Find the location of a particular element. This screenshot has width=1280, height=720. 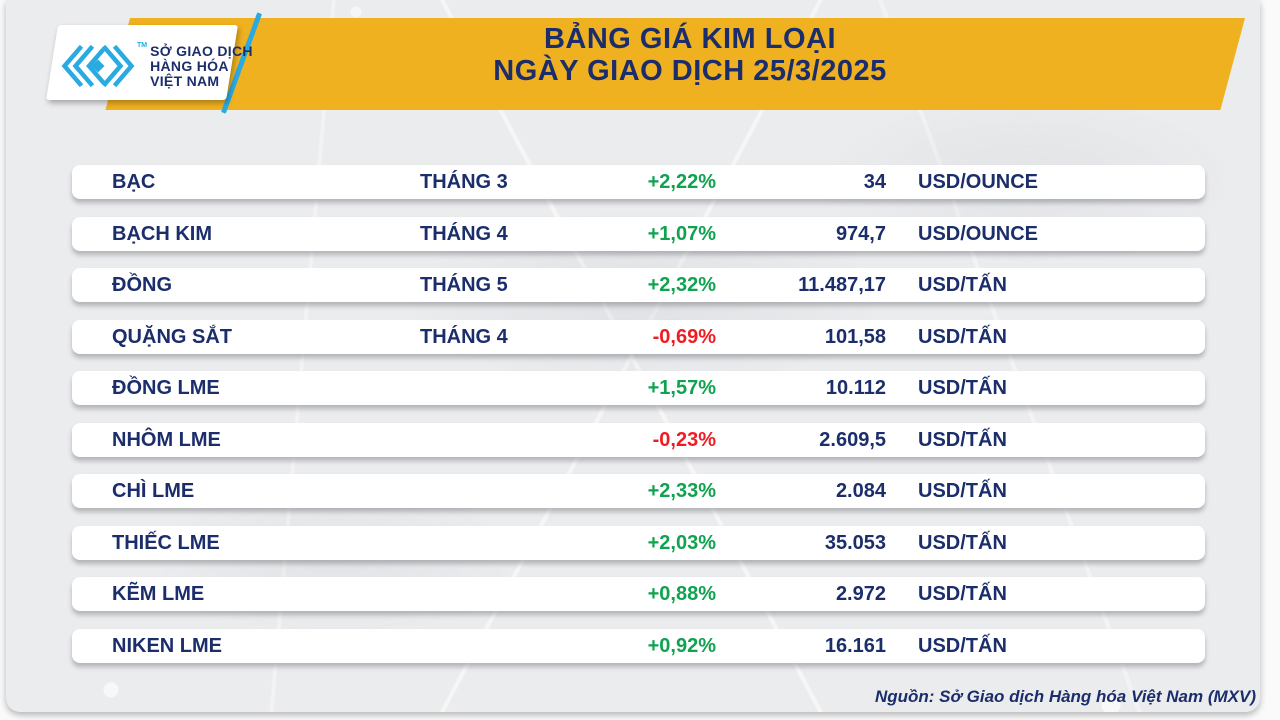

price-value: 10.112 is located at coordinates (855, 388).